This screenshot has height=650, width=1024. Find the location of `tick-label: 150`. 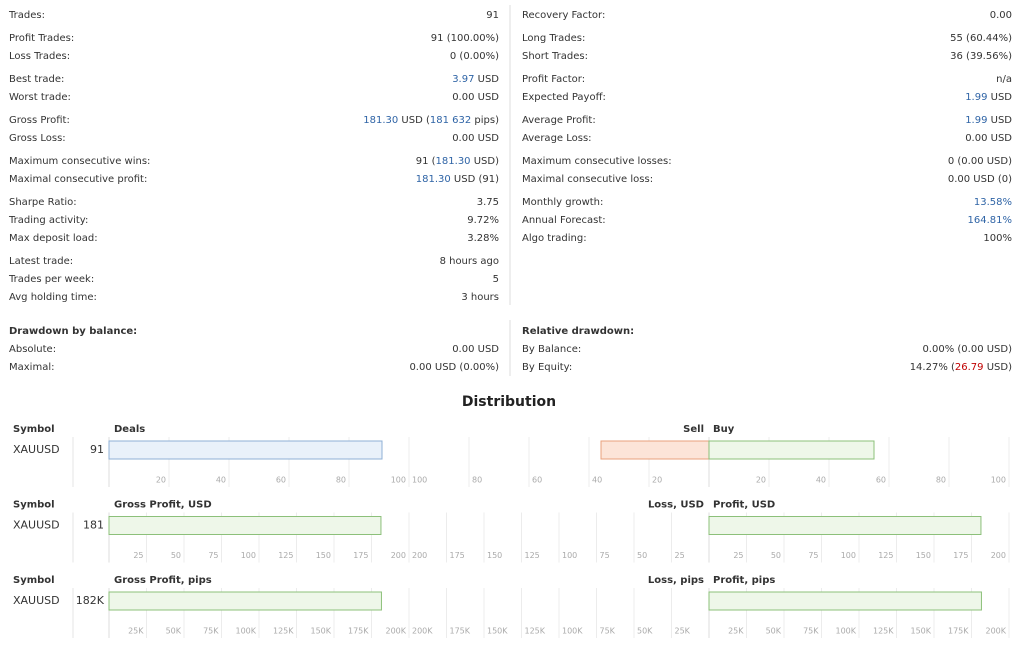

tick-label: 150 is located at coordinates (323, 555).